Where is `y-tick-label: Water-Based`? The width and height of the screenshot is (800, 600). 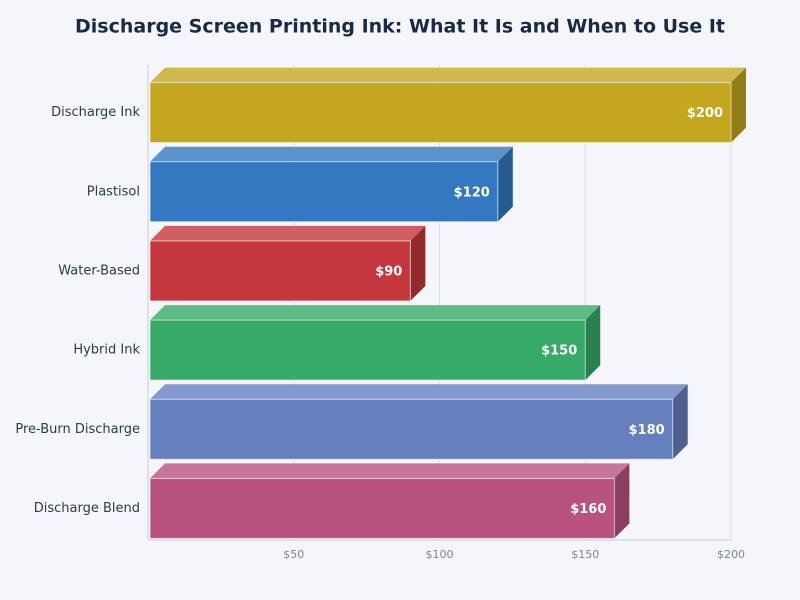
y-tick-label: Water-Based is located at coordinates (99, 270).